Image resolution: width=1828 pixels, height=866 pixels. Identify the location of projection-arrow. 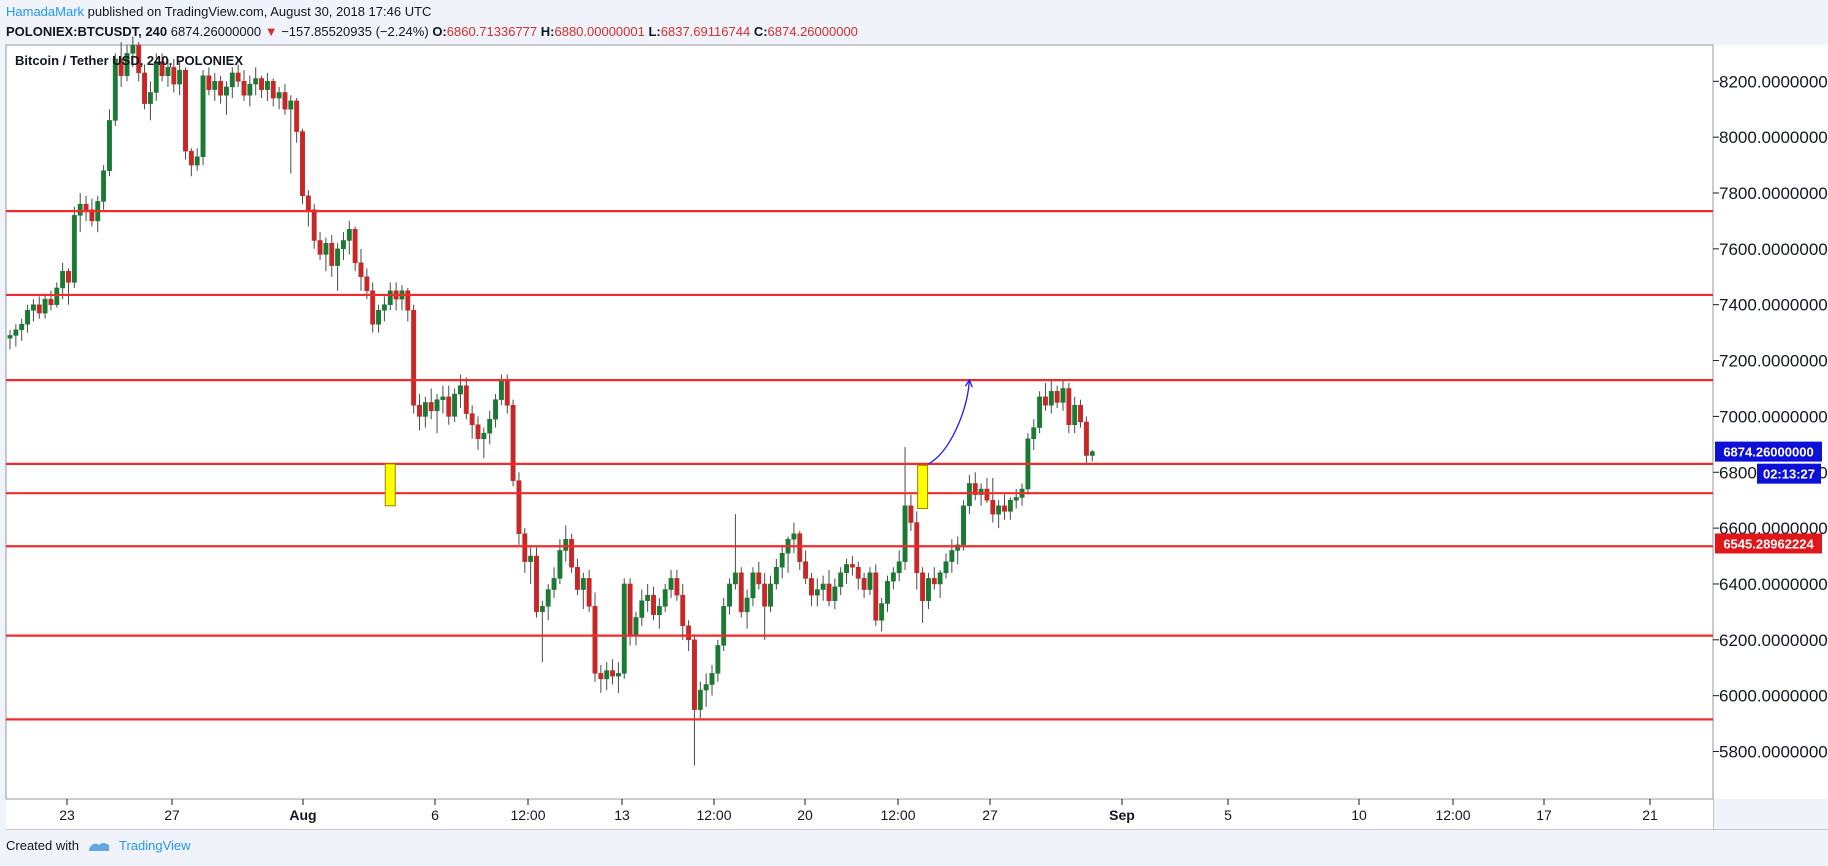
(950, 421).